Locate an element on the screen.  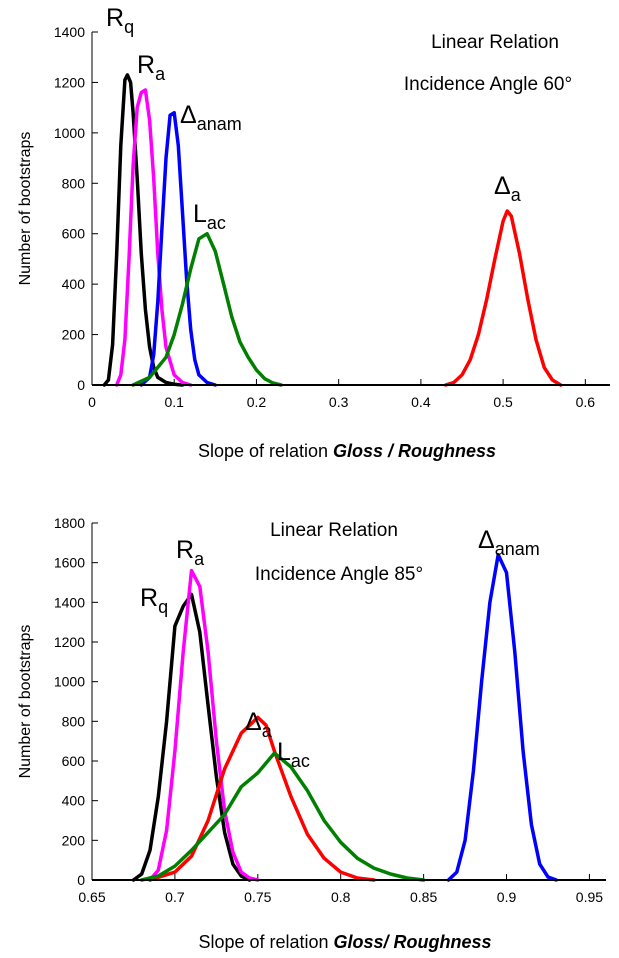
x-tick-label: 0.3 is located at coordinates (339, 402).